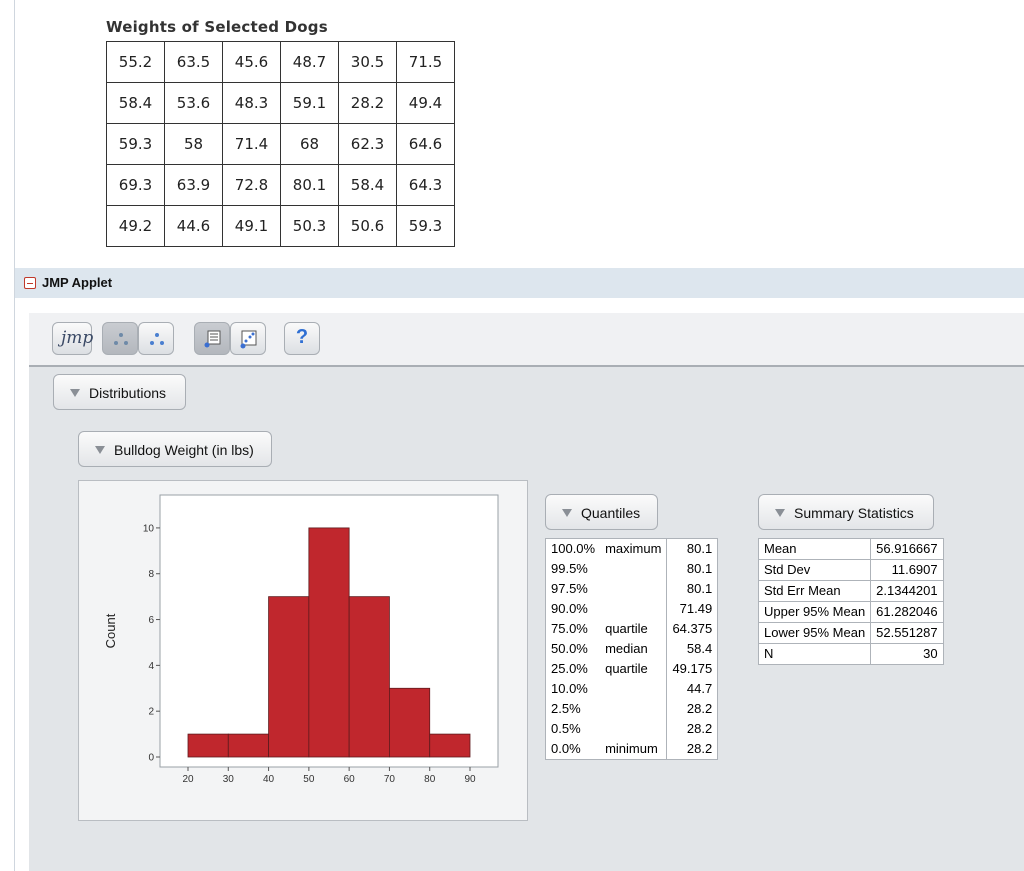  Describe the element at coordinates (269, 779) in the screenshot. I see `x-tick-label: 40` at that location.